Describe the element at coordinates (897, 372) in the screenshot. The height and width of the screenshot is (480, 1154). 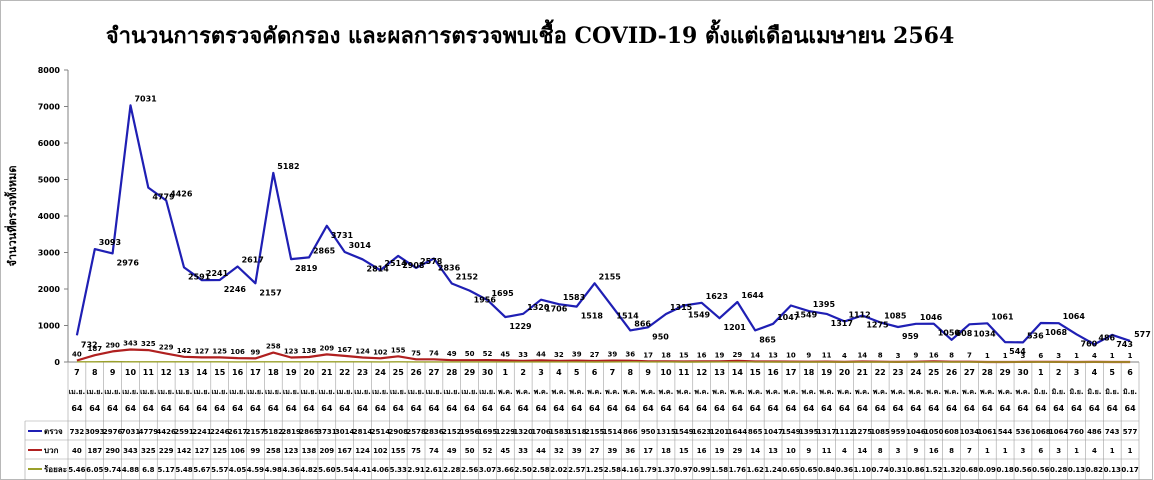
I see `x-day-label: 23` at that location.